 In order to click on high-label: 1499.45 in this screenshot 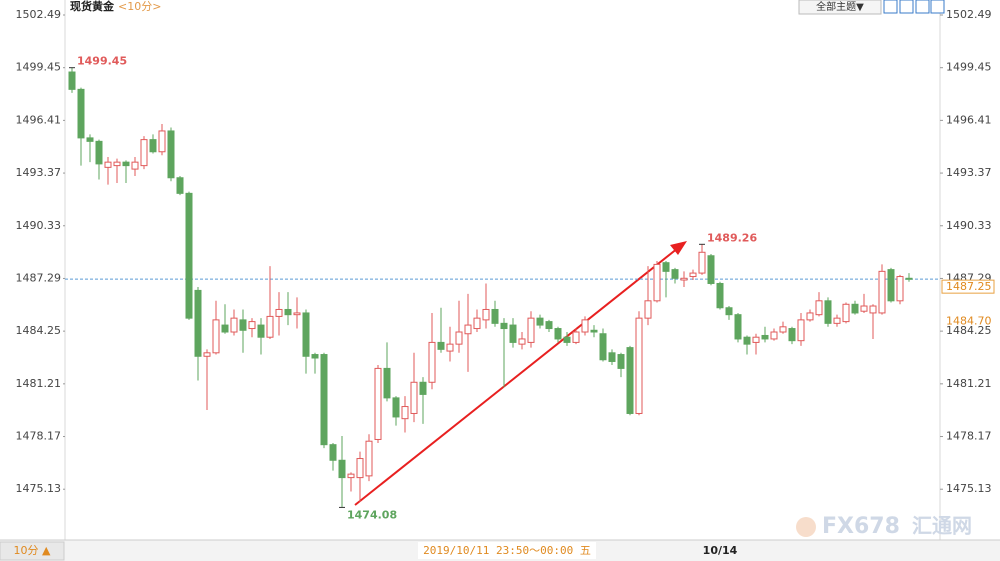, I will do `click(102, 61)`.